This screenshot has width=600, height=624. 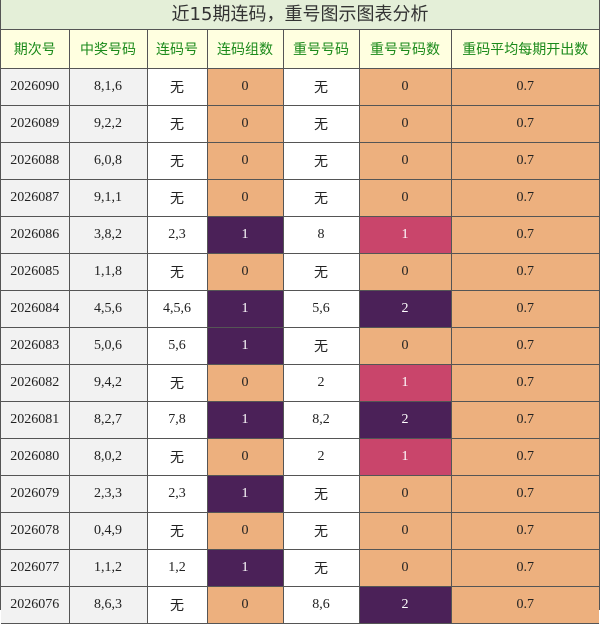 I want to click on cell-issue: 2026082, so click(x=35, y=383).